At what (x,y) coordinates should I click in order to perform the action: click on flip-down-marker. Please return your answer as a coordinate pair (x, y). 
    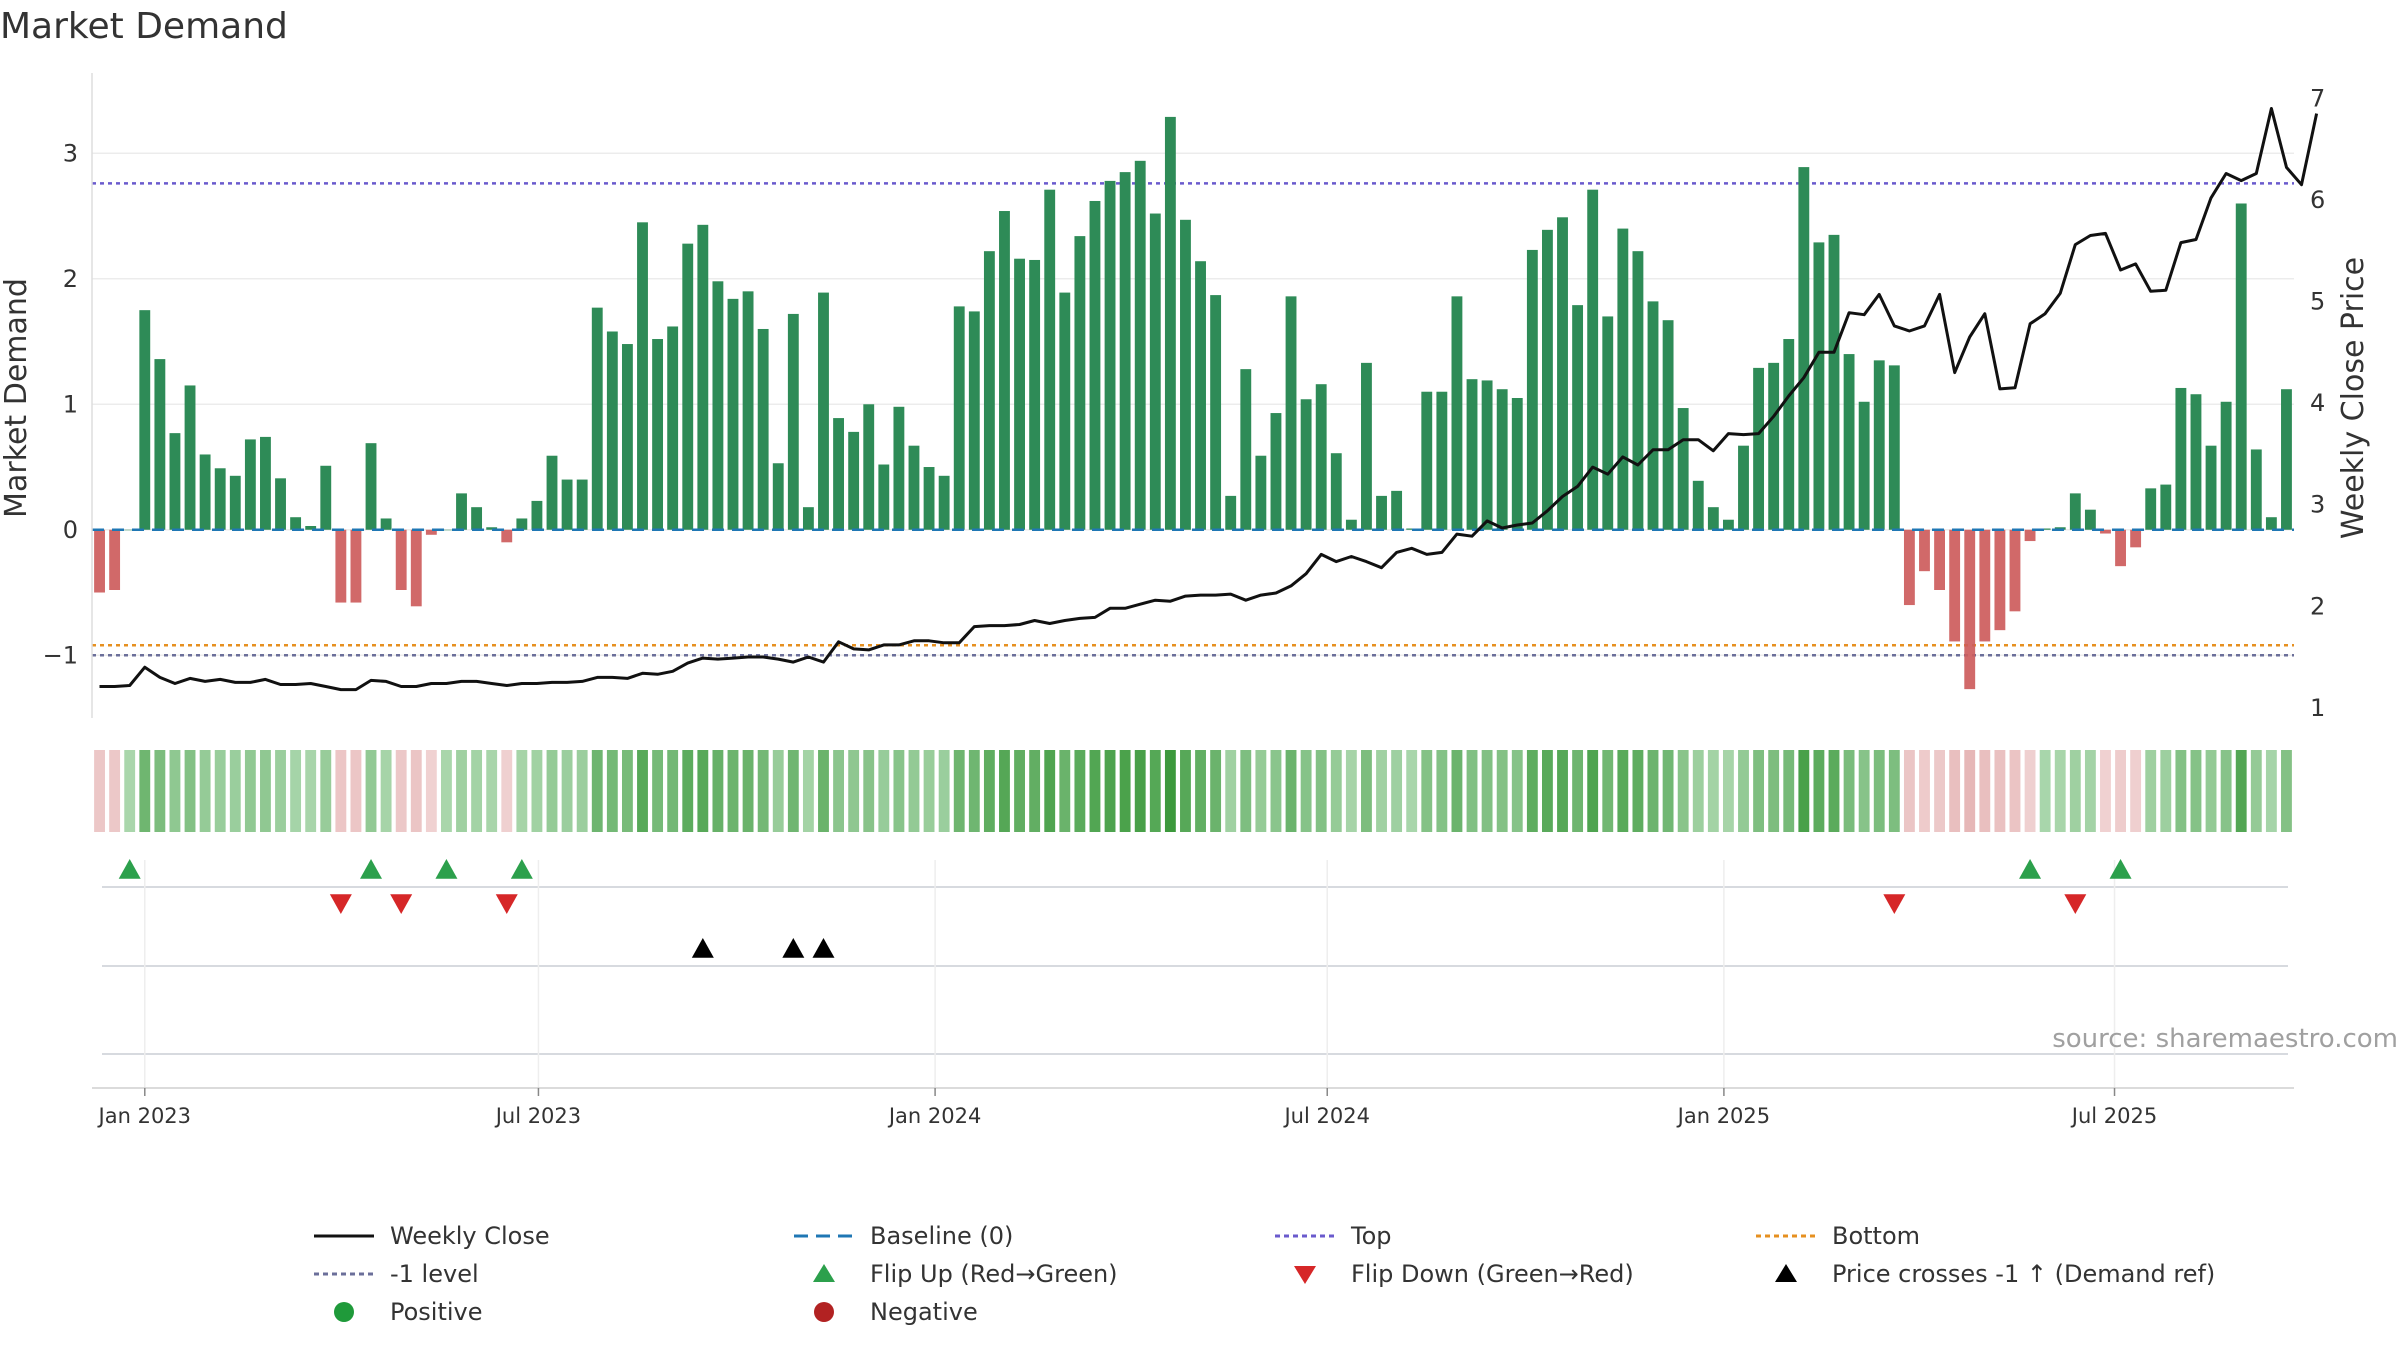
    Looking at the image, I should click on (340, 904).